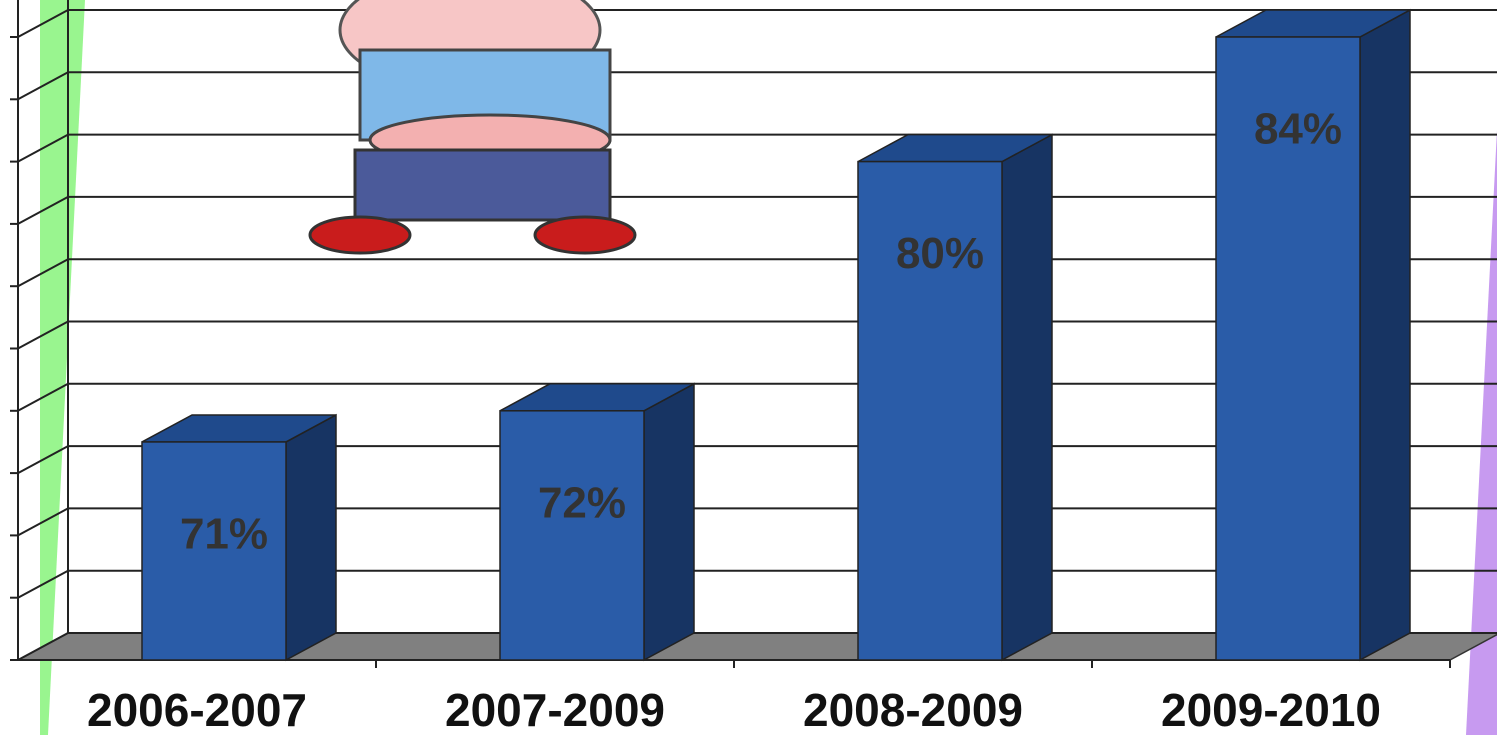 The height and width of the screenshot is (735, 1497). I want to click on data-label: 72%, so click(582, 502).